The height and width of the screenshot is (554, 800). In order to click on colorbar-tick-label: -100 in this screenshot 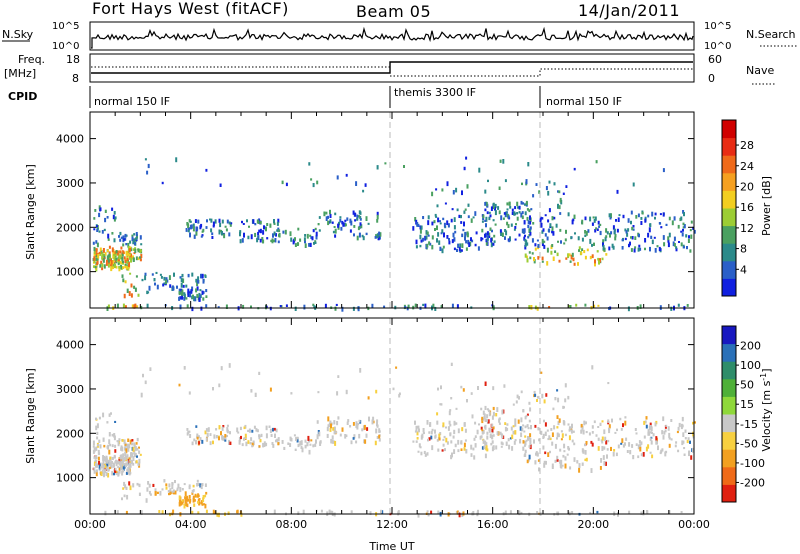, I will do `click(752, 463)`.